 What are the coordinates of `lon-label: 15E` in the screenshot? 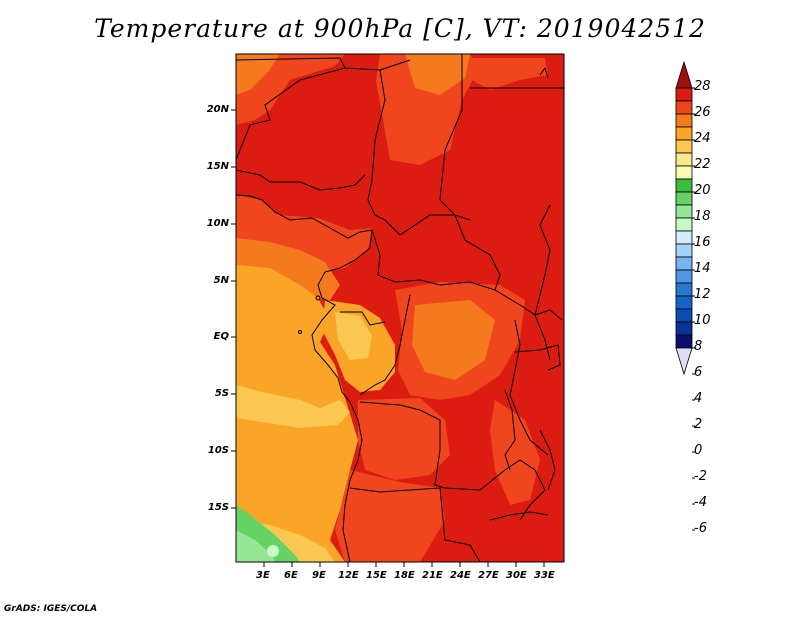 It's located at (376, 575).